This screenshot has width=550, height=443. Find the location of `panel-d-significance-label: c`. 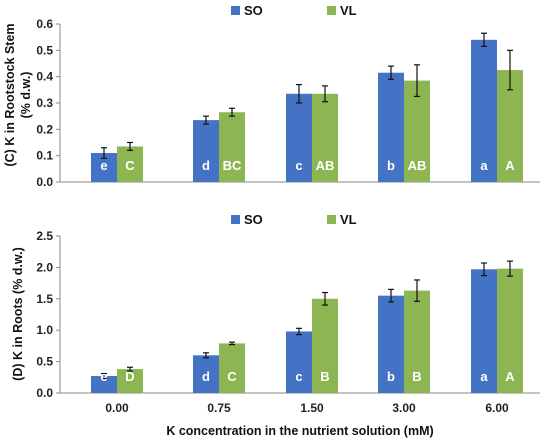

panel-d-significance-label: c is located at coordinates (298, 376).